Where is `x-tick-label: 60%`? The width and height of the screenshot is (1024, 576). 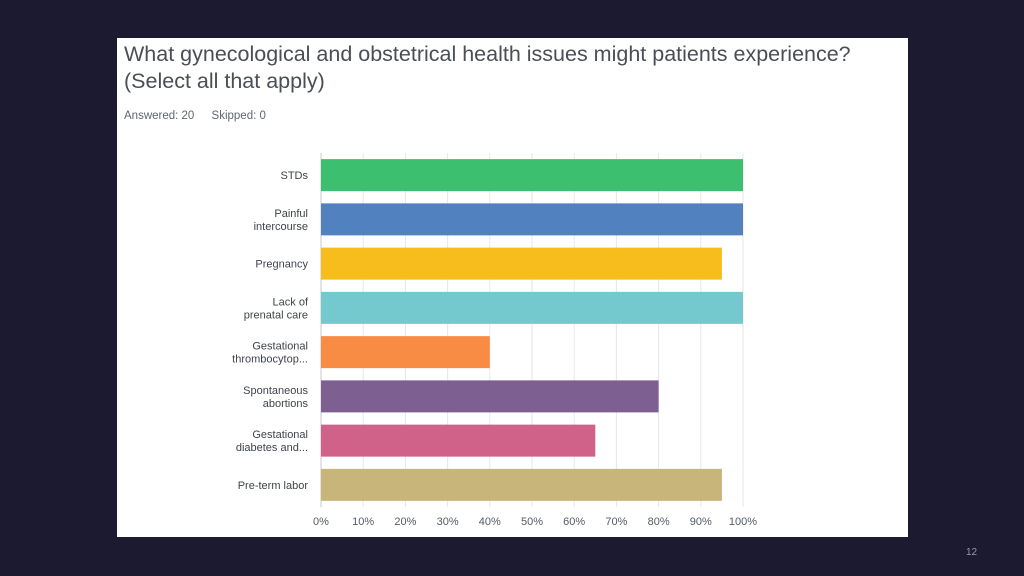 x-tick-label: 60% is located at coordinates (574, 522).